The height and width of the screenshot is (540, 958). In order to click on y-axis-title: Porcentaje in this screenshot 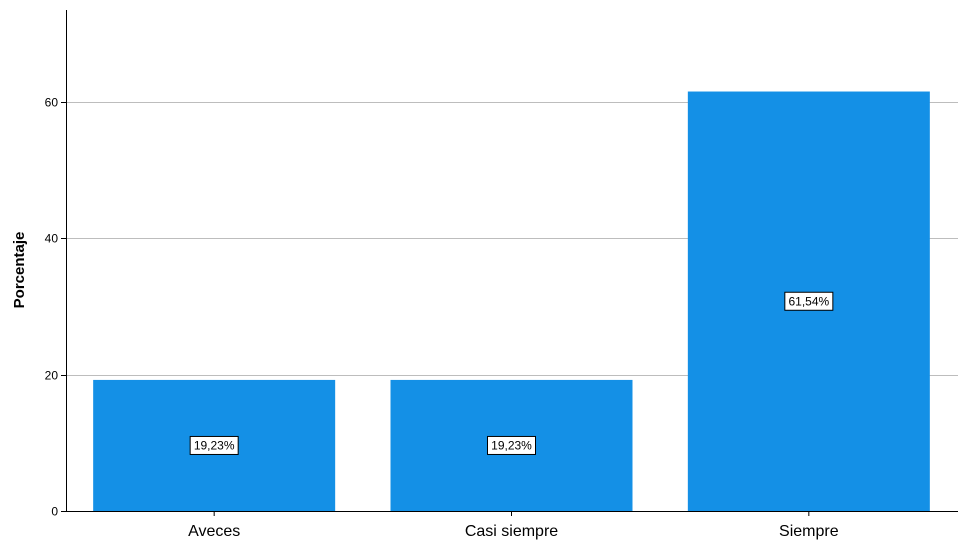, I will do `click(19, 270)`.